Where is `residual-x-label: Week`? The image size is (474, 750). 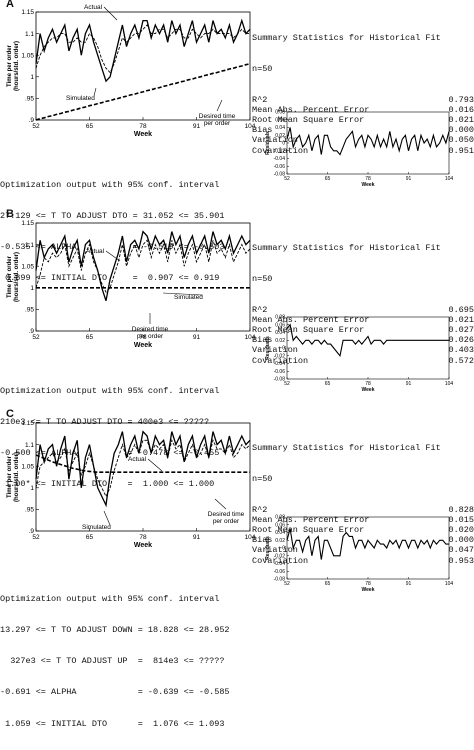
residual-x-label: Week is located at coordinates (368, 590).